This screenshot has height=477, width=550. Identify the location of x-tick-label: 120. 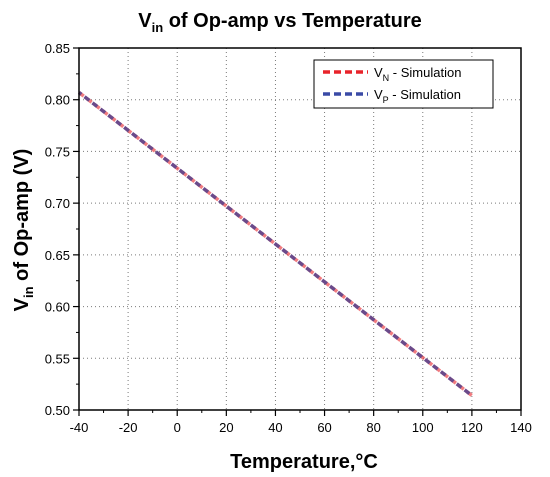
(472, 427).